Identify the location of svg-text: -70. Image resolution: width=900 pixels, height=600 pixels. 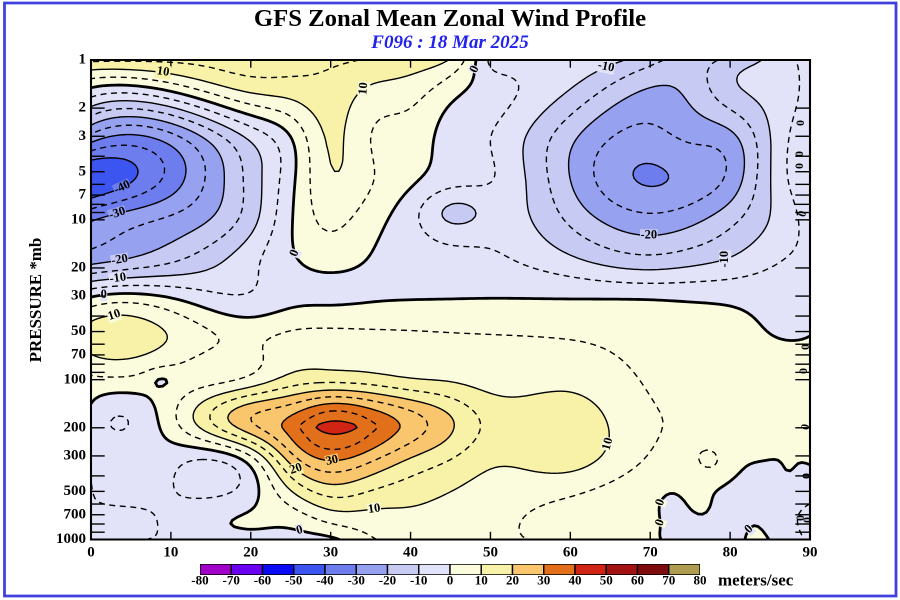
(232, 580).